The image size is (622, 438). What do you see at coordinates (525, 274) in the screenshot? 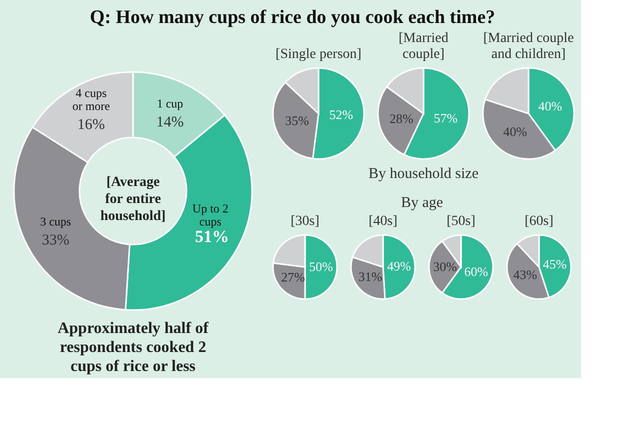
I see `data-label: 43%` at bounding box center [525, 274].